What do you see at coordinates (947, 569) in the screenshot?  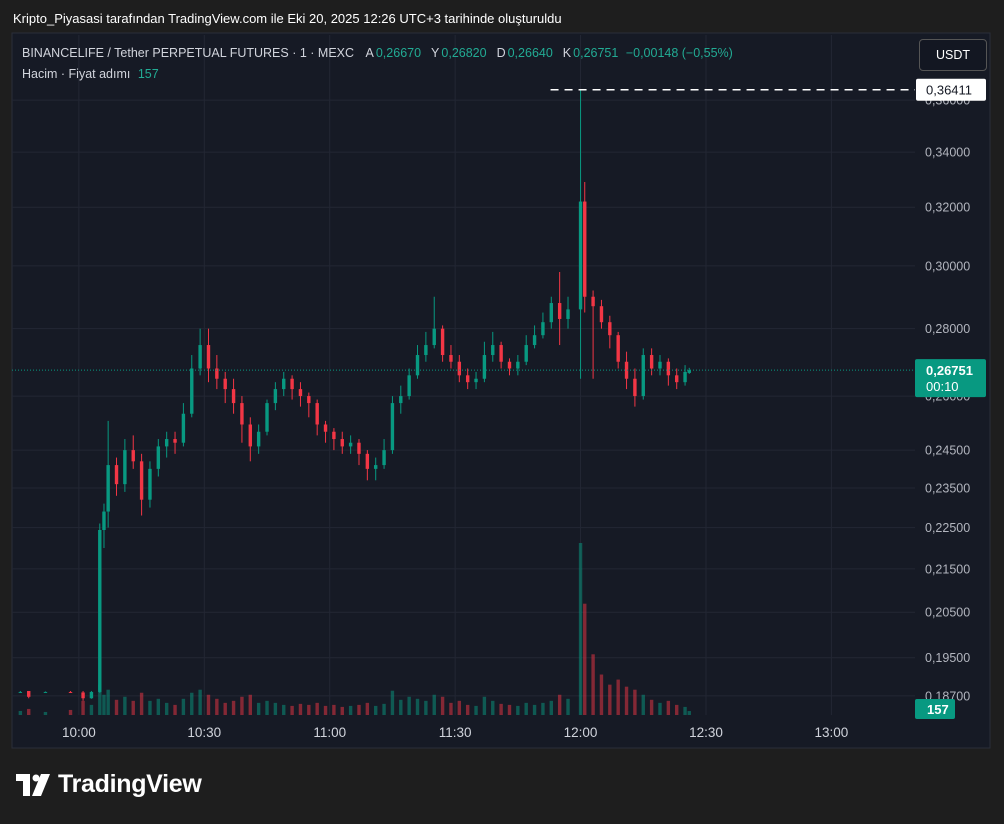 I see `y-tick-label: 0,21500` at bounding box center [947, 569].